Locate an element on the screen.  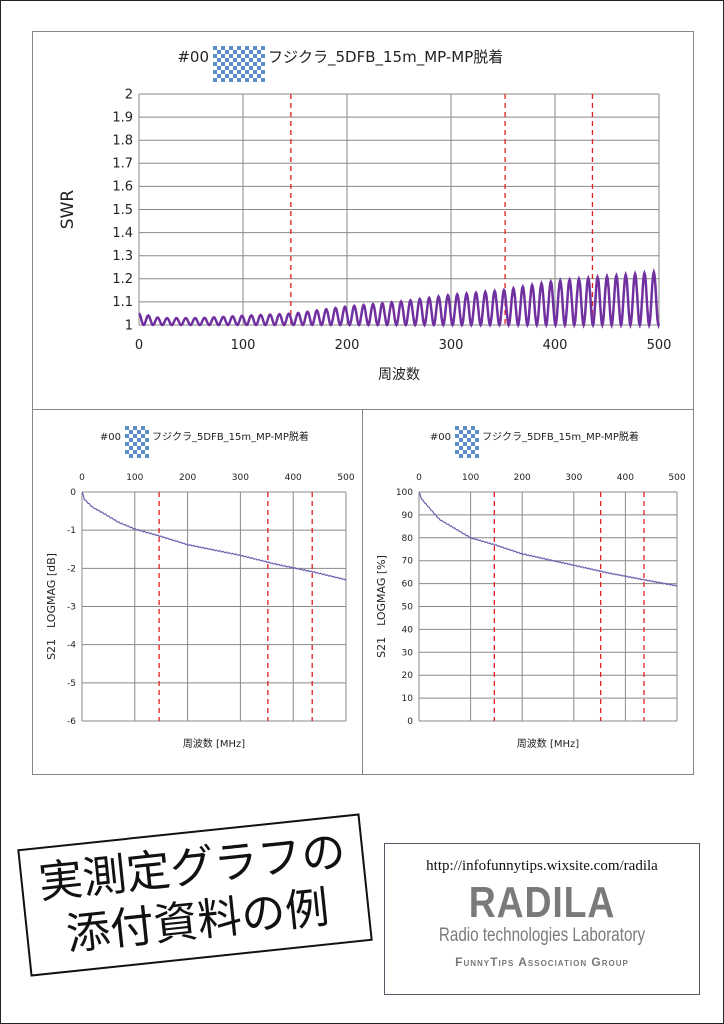
y-tick-label: 2 is located at coordinates (129, 94).